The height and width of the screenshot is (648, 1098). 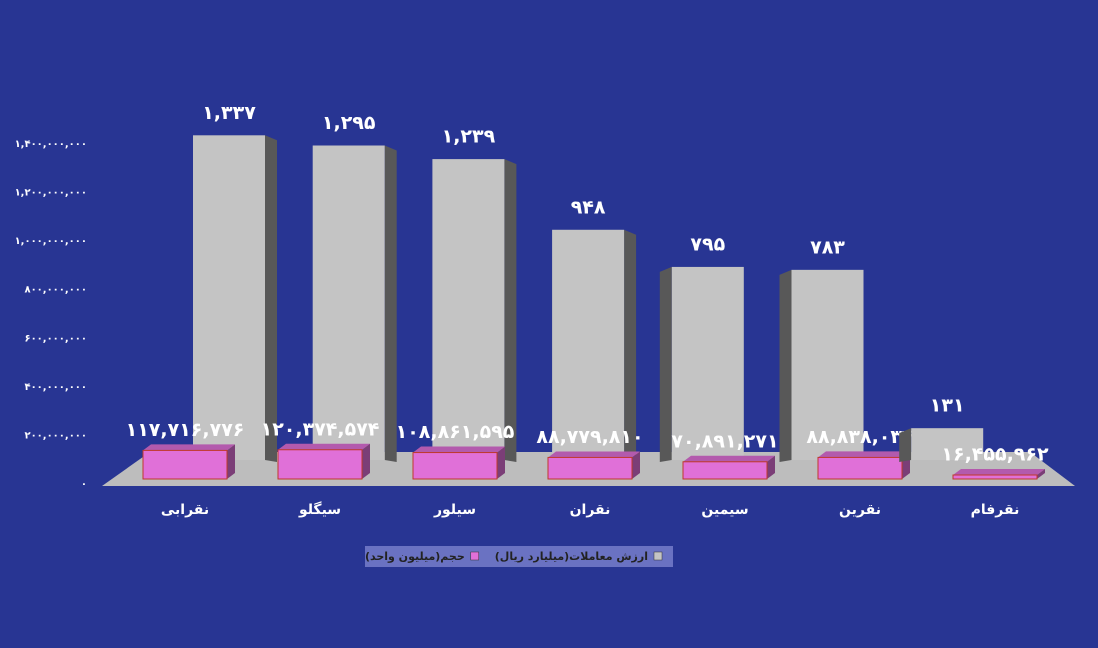 I want to click on legend-label: ارزش معاملات(میلیارد ریال), so click(x=571, y=556).